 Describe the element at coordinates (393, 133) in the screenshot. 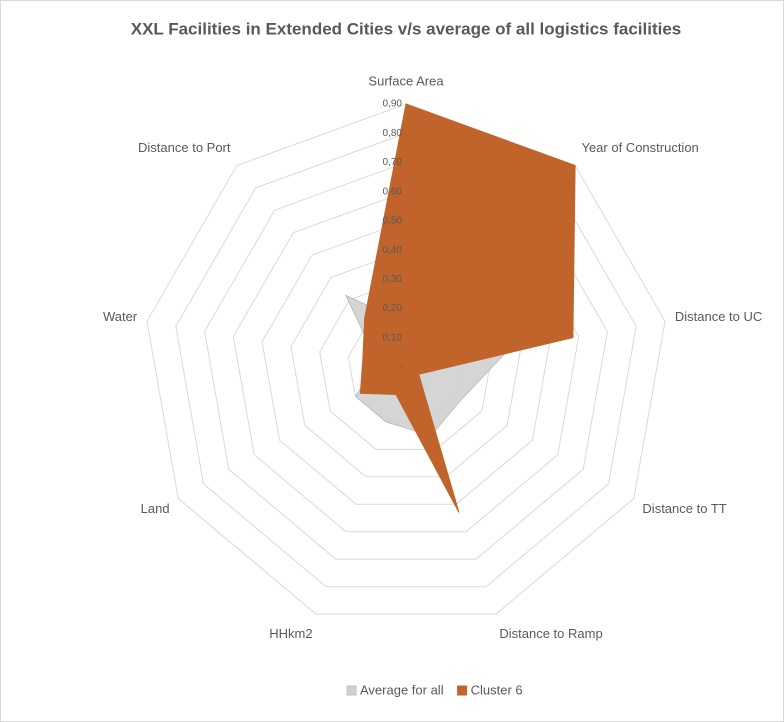

I see `radial-tick-label: 0,80` at that location.